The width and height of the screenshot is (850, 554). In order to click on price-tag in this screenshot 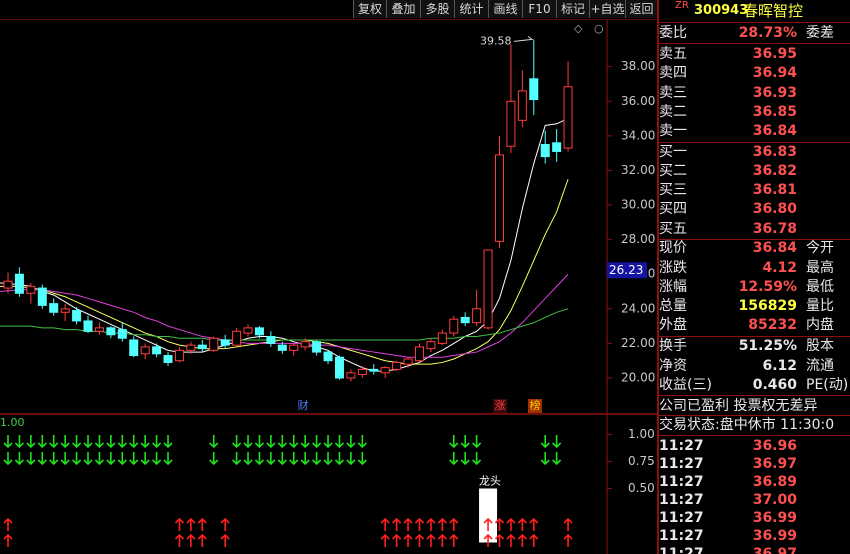, I will do `click(627, 270)`.